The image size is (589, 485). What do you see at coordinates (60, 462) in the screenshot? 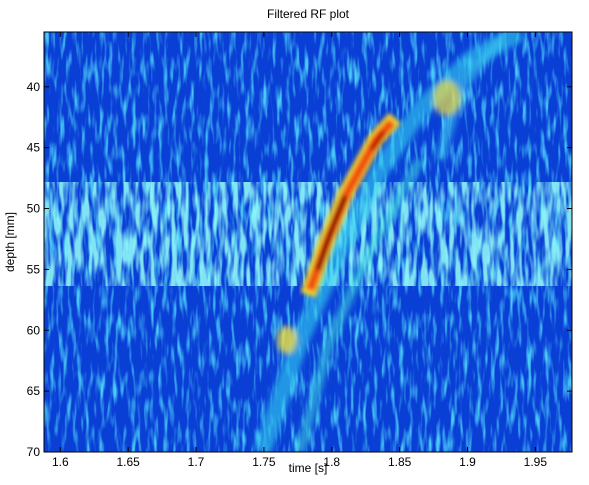
I see `x-tick-label: 1.6` at bounding box center [60, 462].